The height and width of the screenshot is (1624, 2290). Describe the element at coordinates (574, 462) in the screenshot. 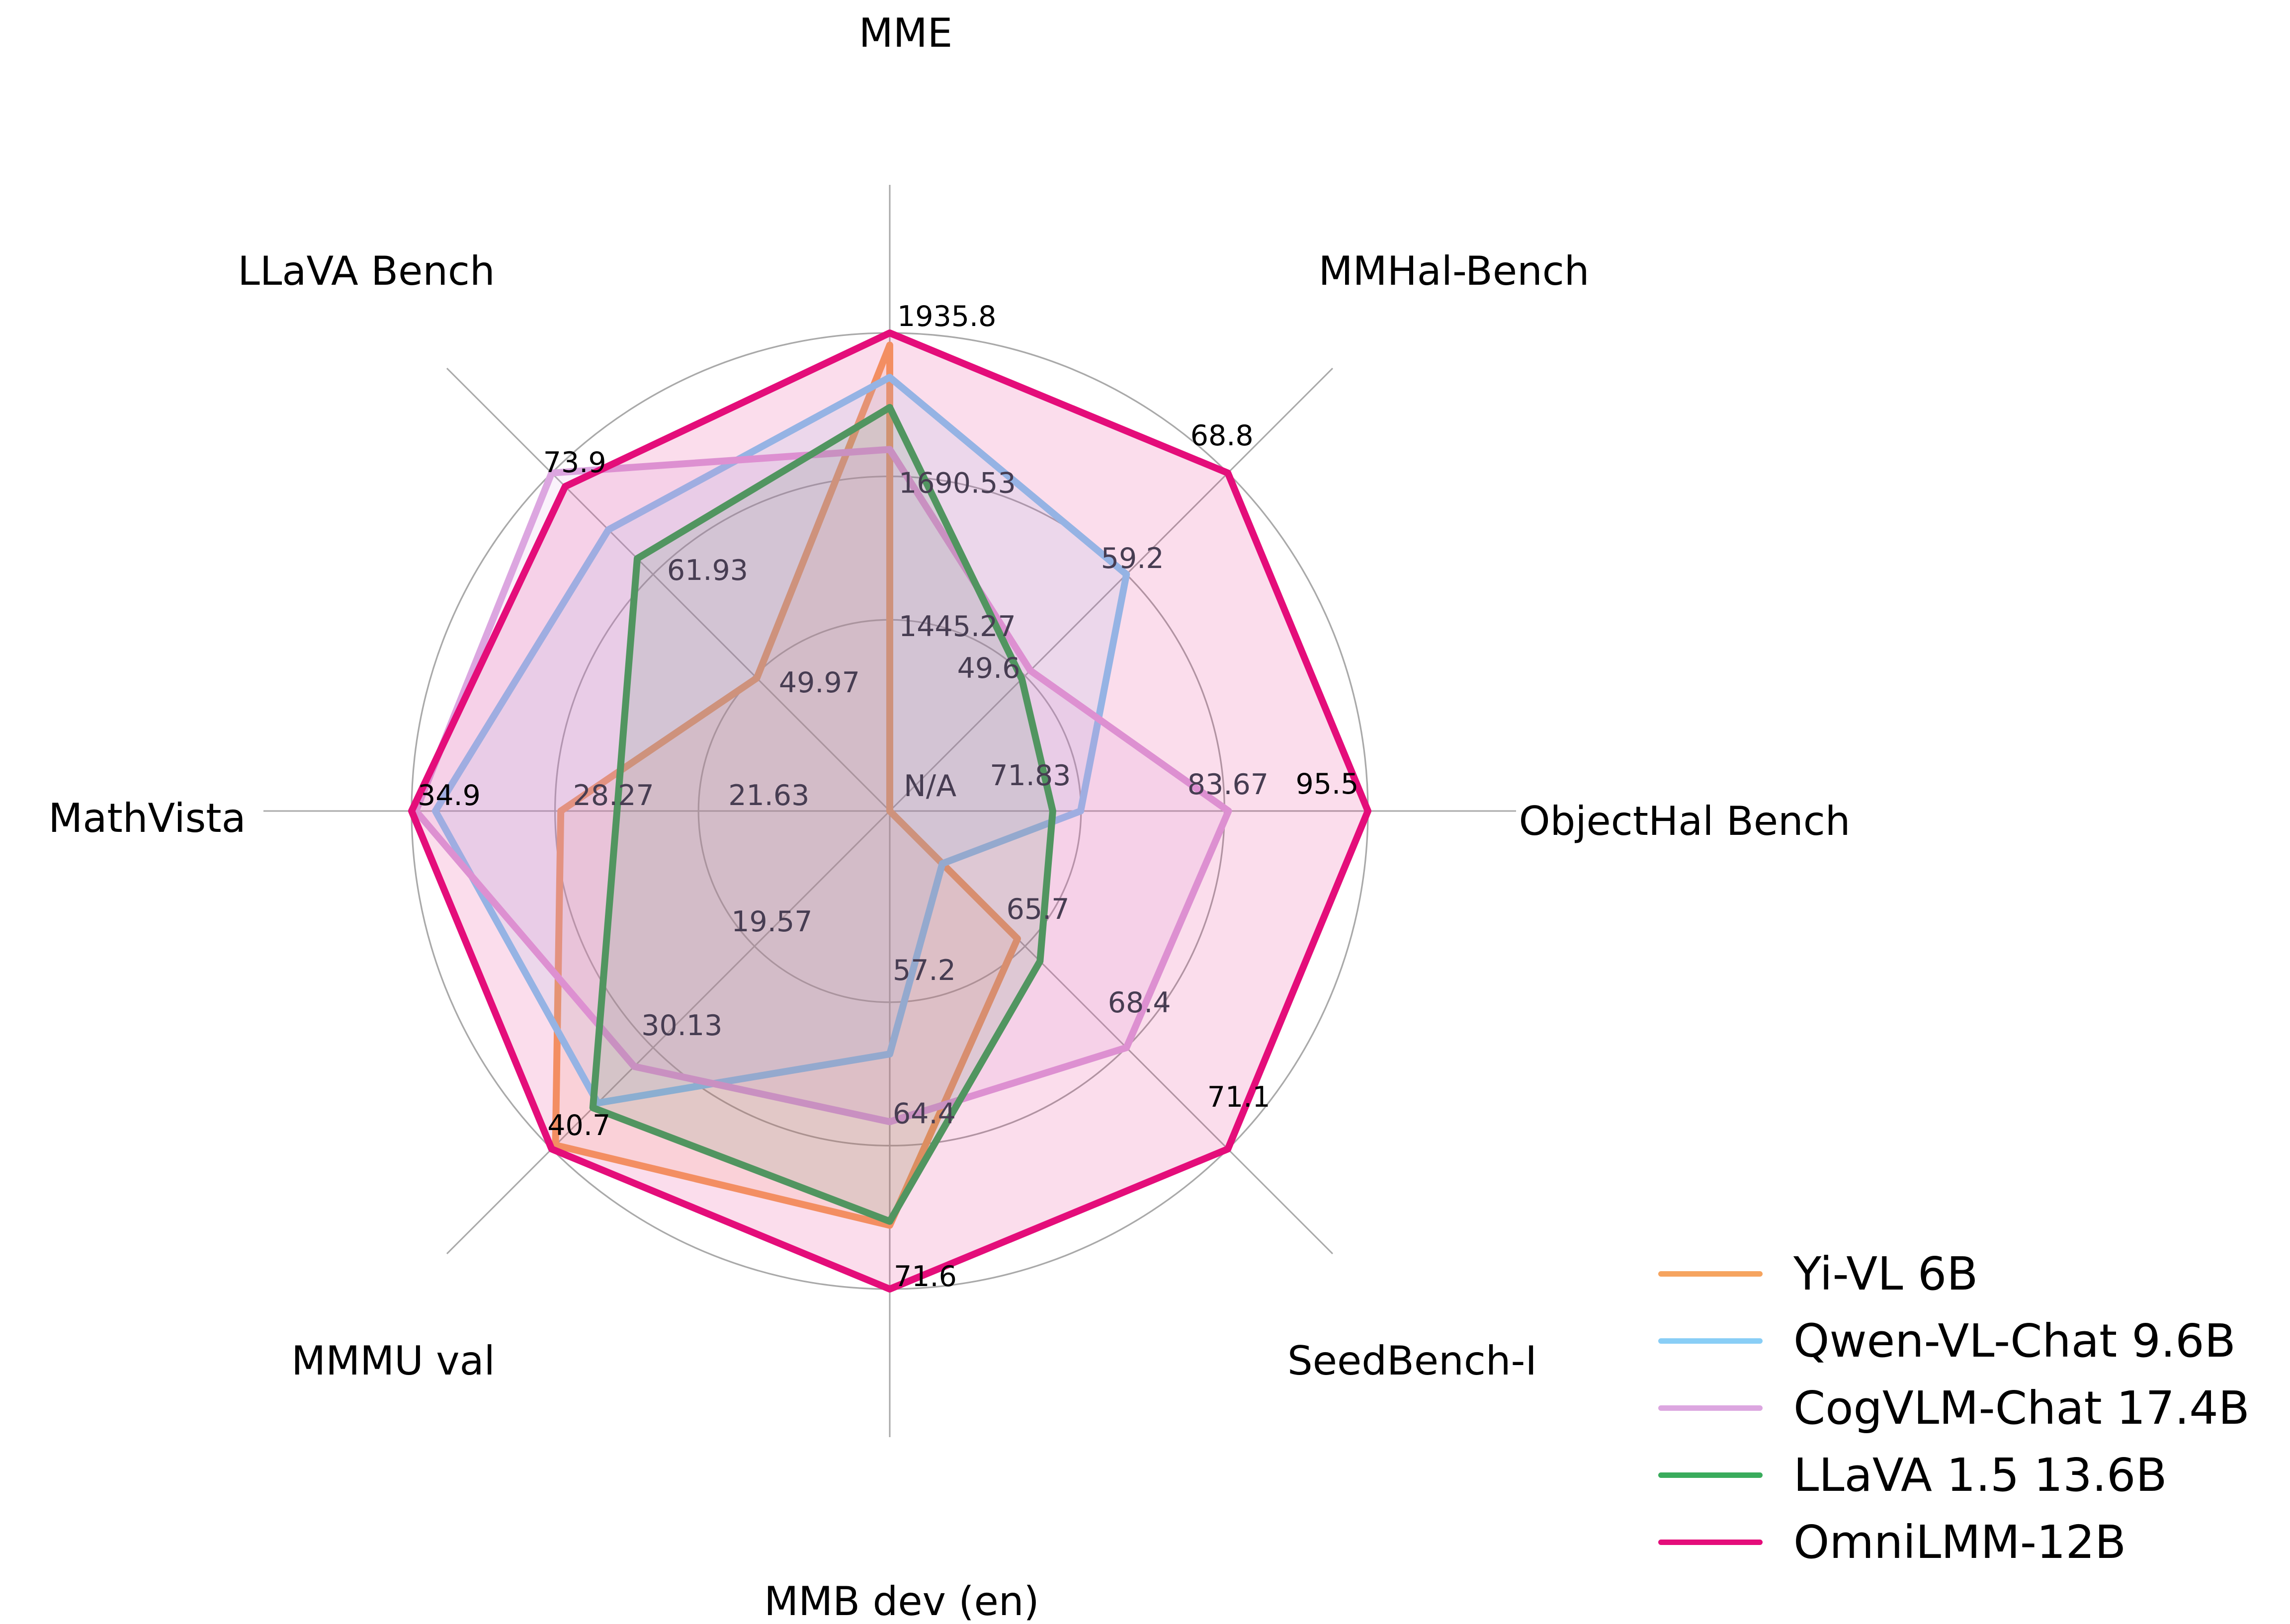

I see `tick-label: 73.9` at that location.